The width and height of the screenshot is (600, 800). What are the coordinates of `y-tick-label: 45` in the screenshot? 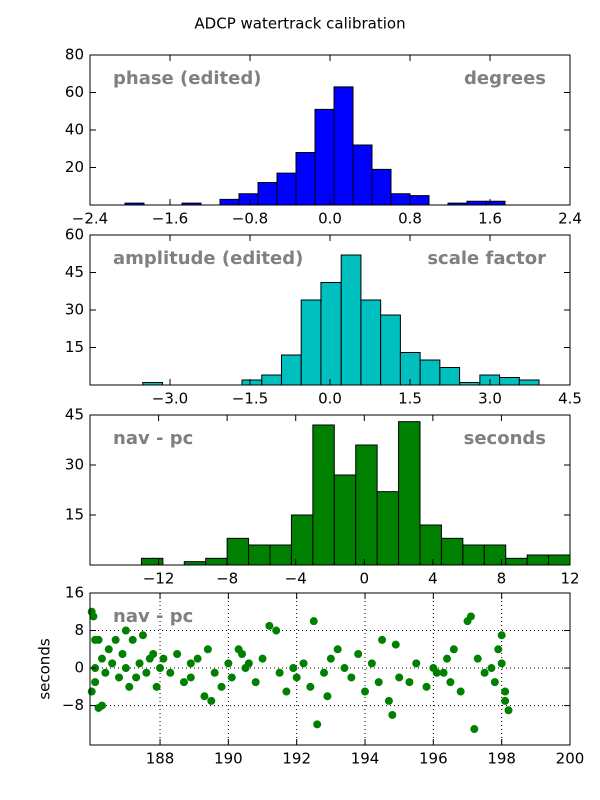 It's located at (74, 272).